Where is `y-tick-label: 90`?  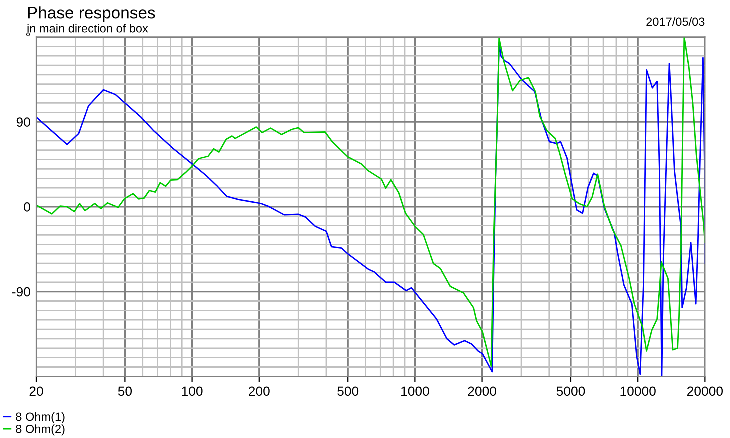 y-tick-label: 90 is located at coordinates (23, 123).